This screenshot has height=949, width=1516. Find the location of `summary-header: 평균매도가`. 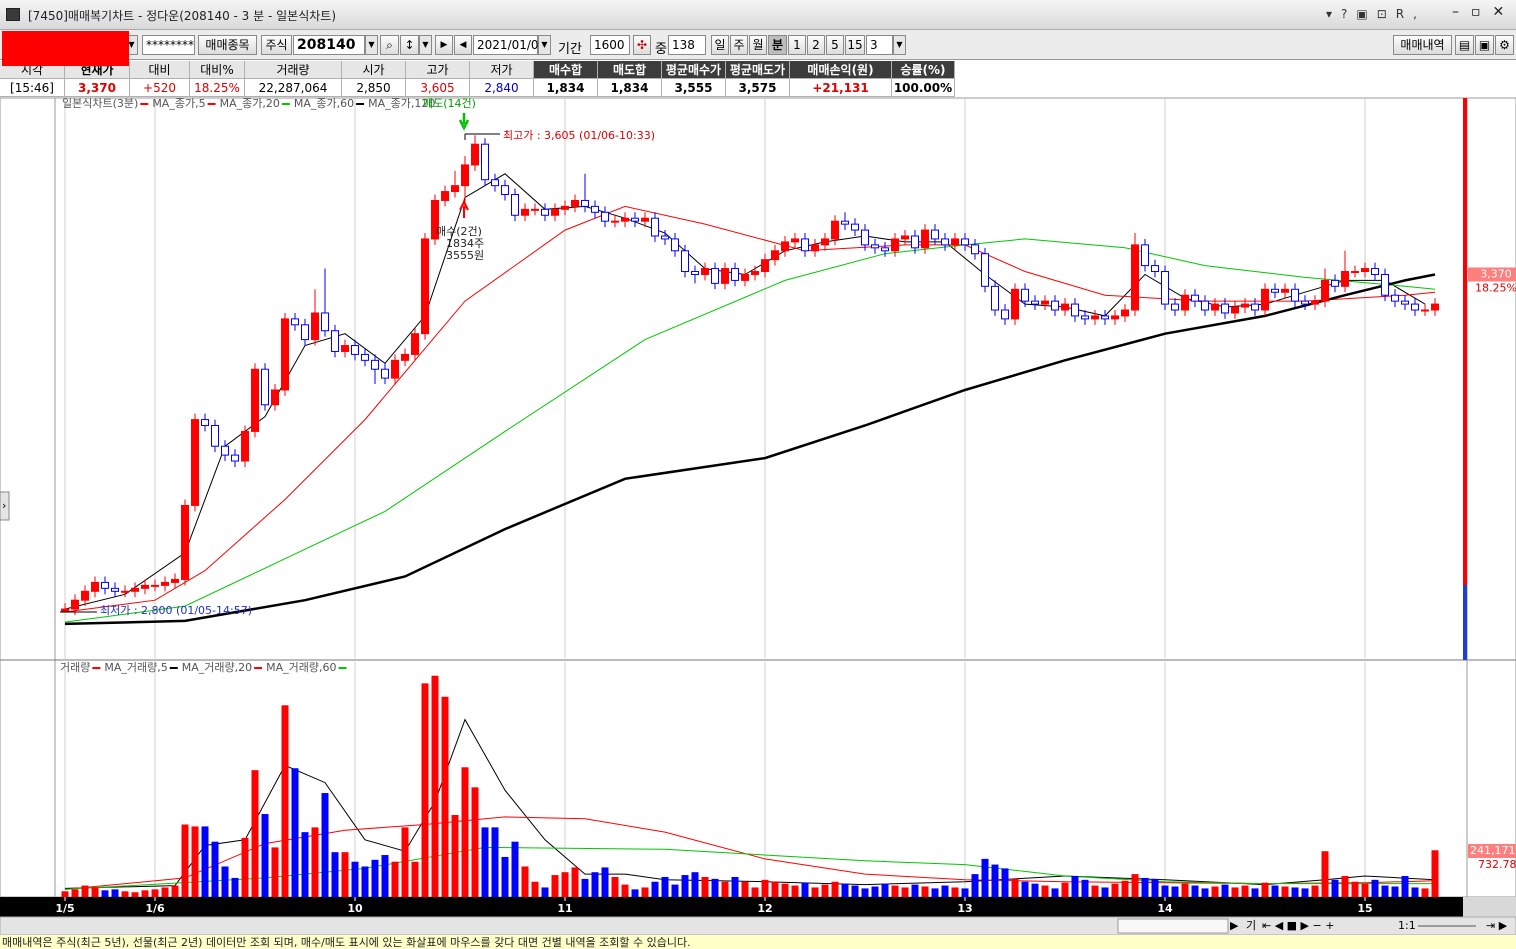

summary-header: 평균매도가 is located at coordinates (758, 70).